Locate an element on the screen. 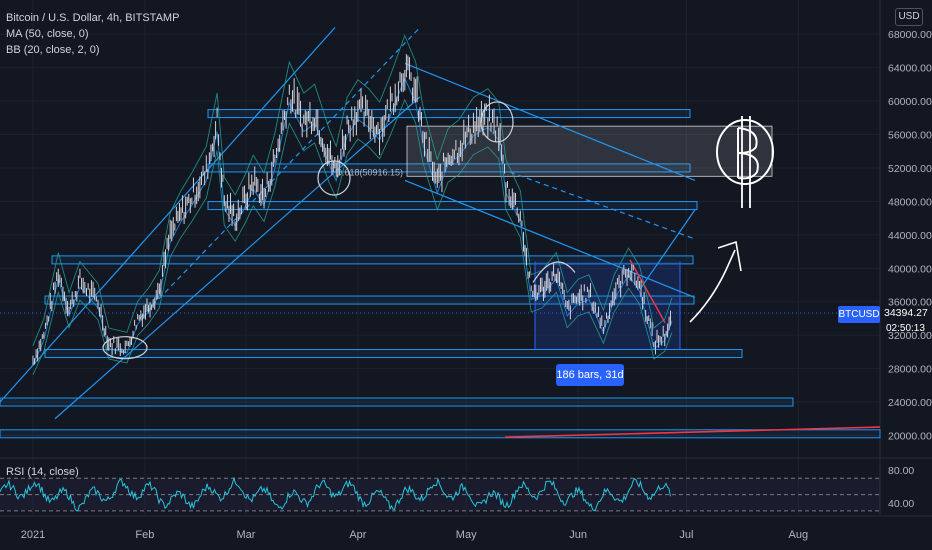 Image resolution: width=932 pixels, height=550 pixels. short-red-trend-line is located at coordinates (647, 291).